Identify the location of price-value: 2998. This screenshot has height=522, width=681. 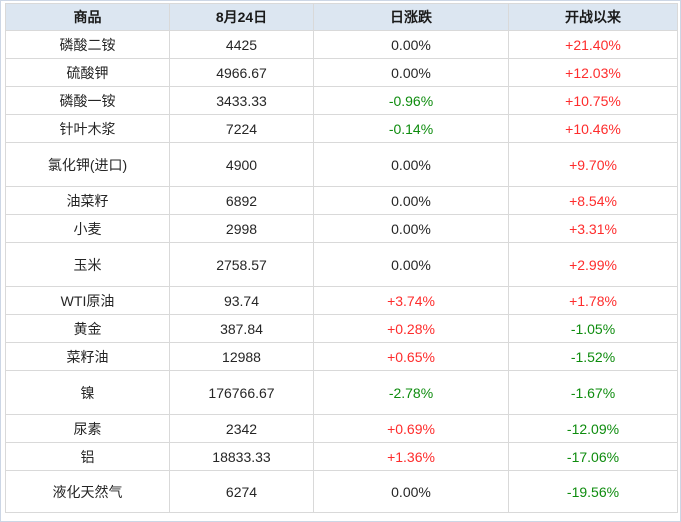
(241, 228).